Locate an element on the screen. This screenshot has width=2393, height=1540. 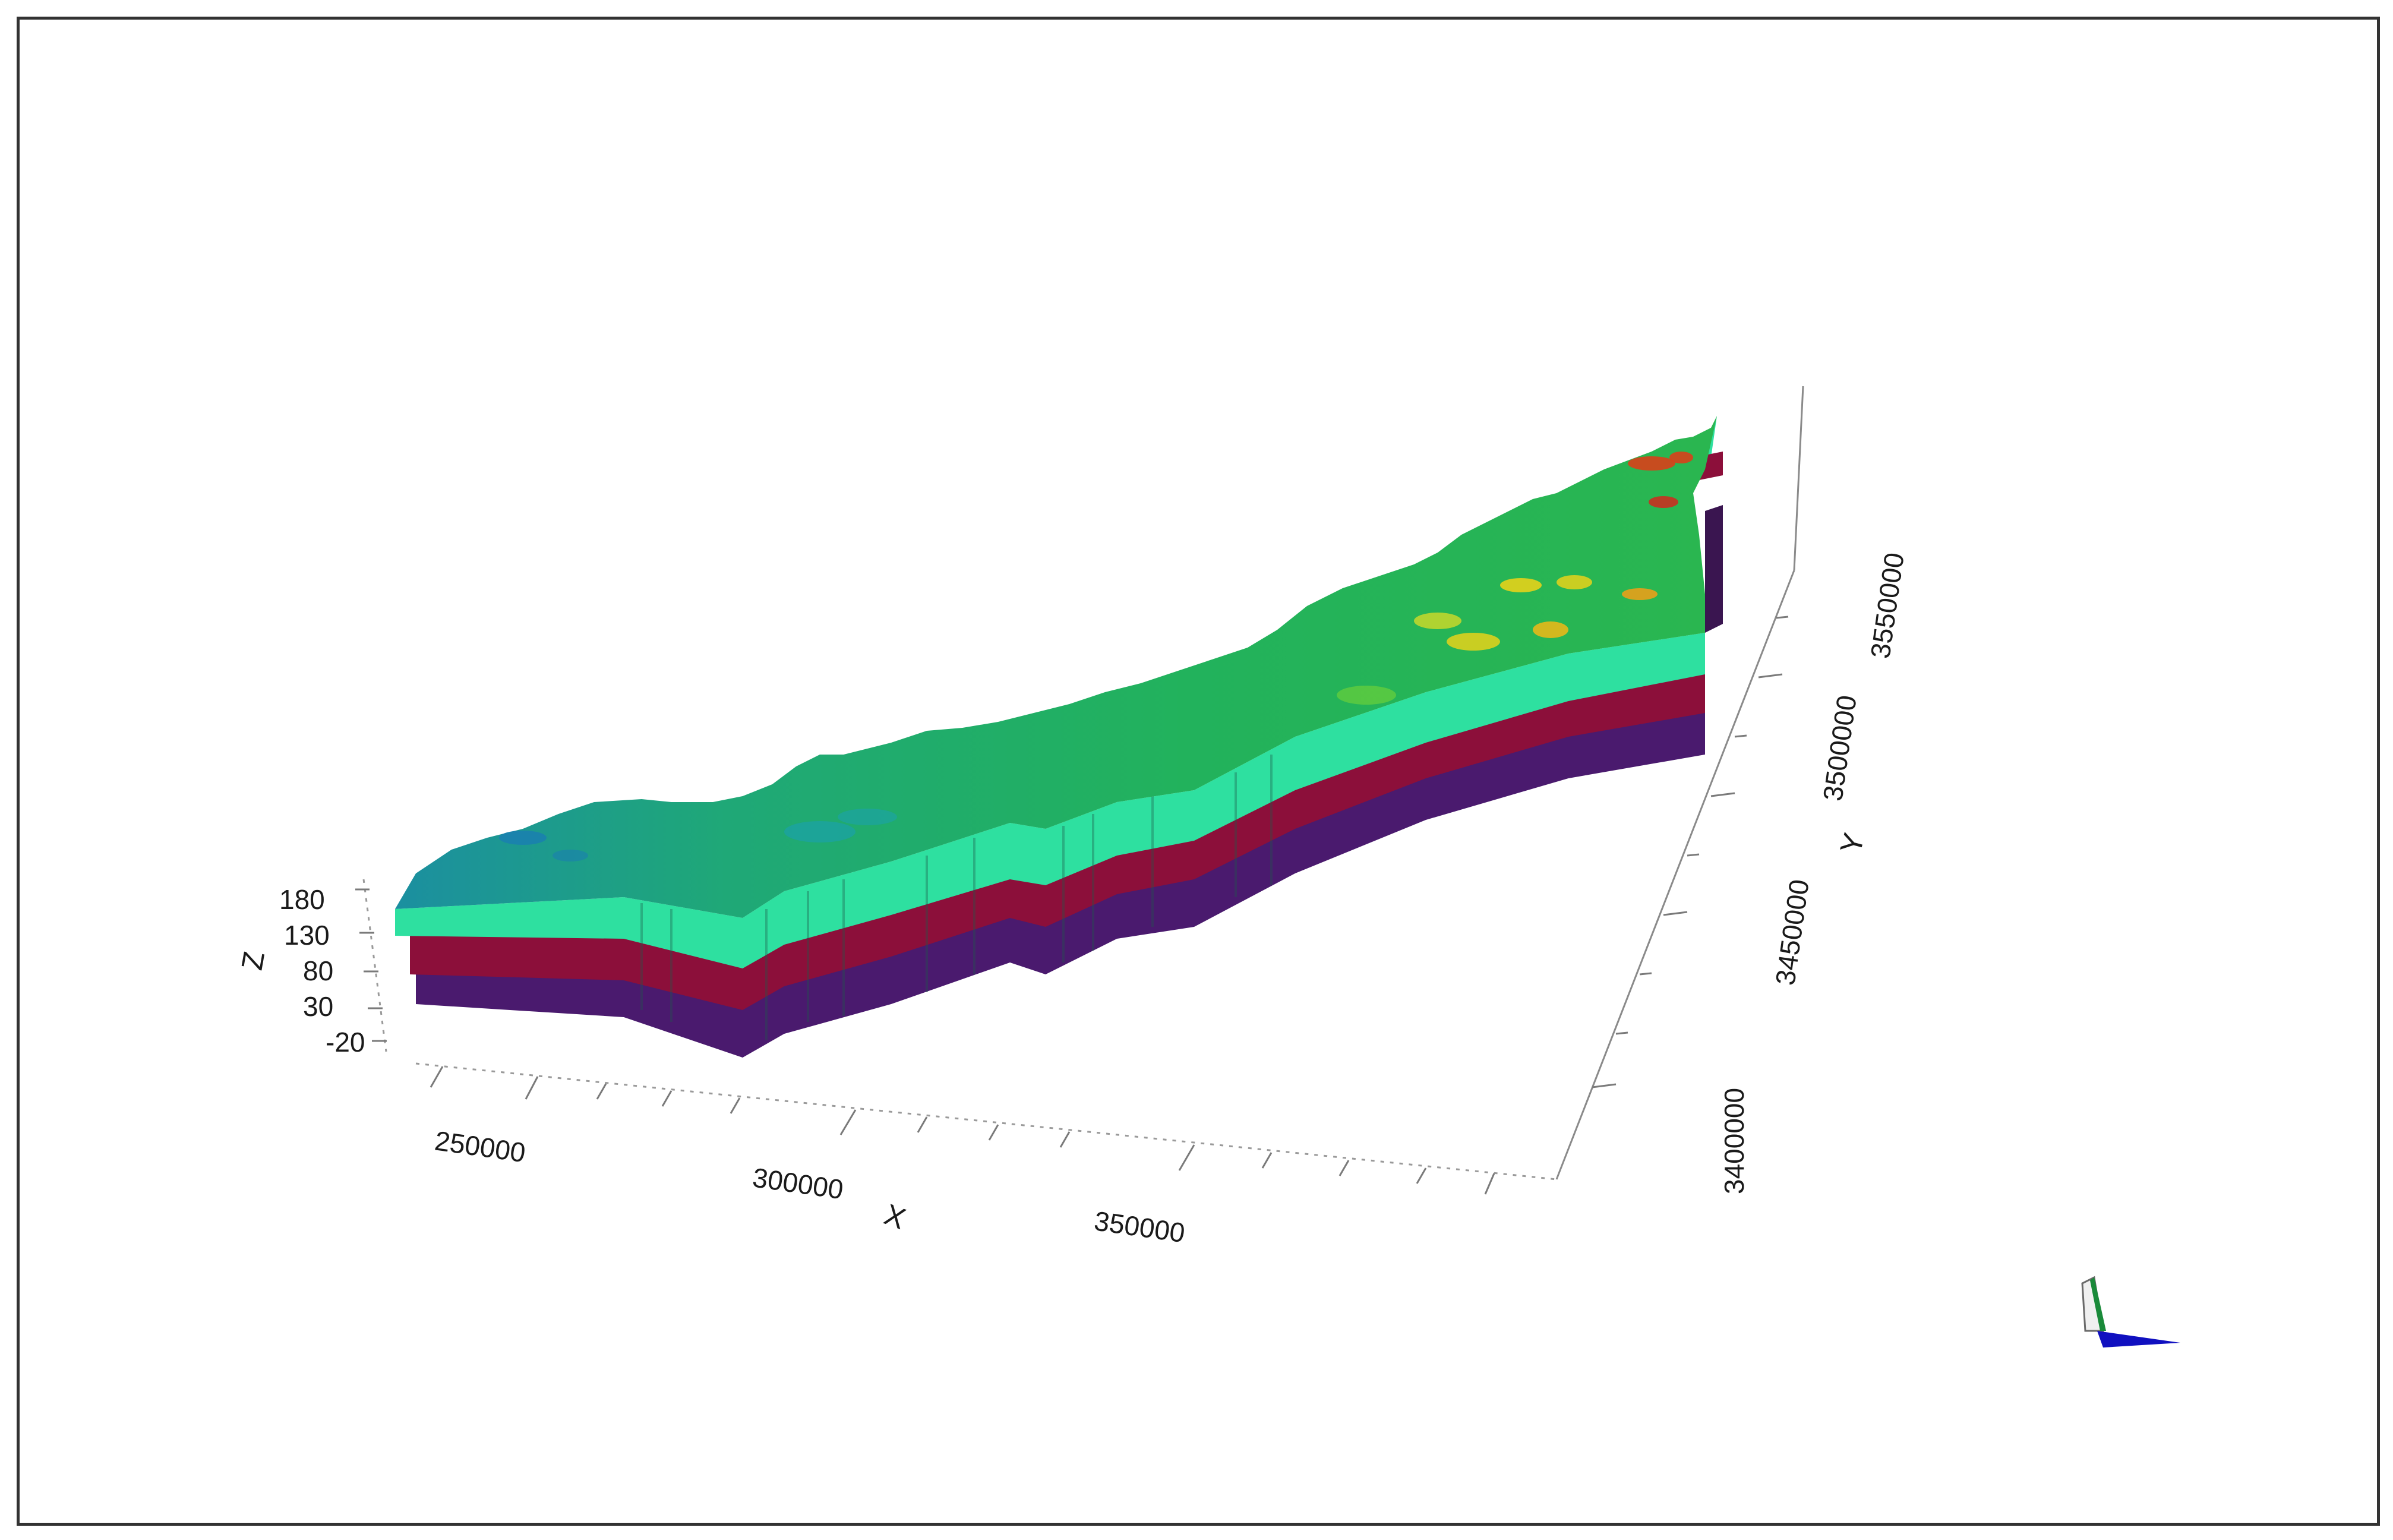
surface-patches is located at coordinates (1096, 656).